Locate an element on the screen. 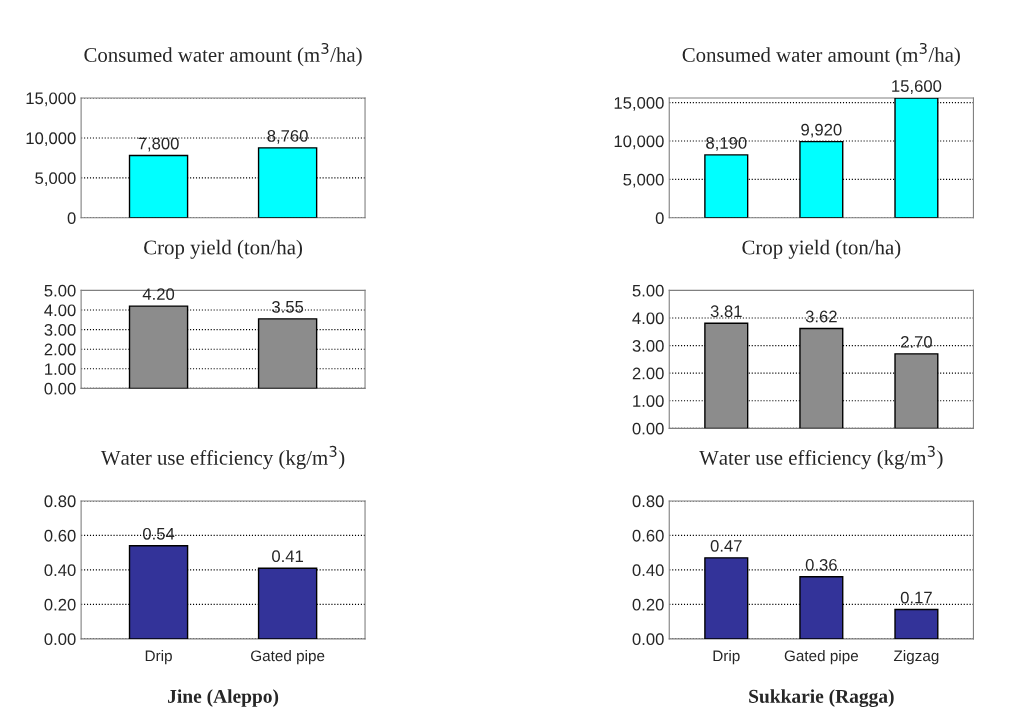 Image resolution: width=1014 pixels, height=726 pixels. data-label: 0.41 is located at coordinates (288, 556).